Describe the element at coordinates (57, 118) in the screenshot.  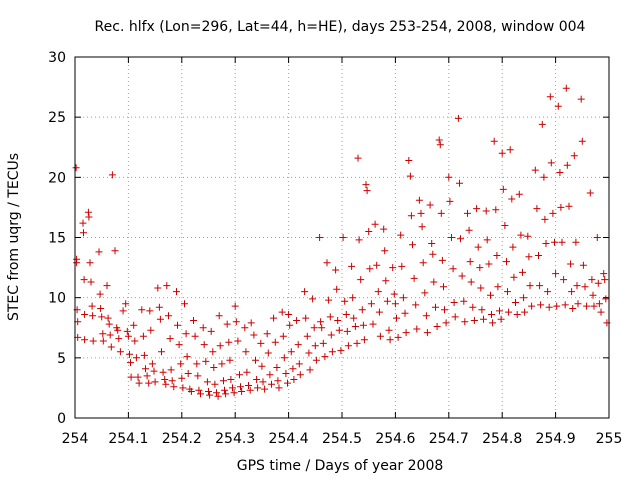
I see `y-tick-label: 25` at that location.